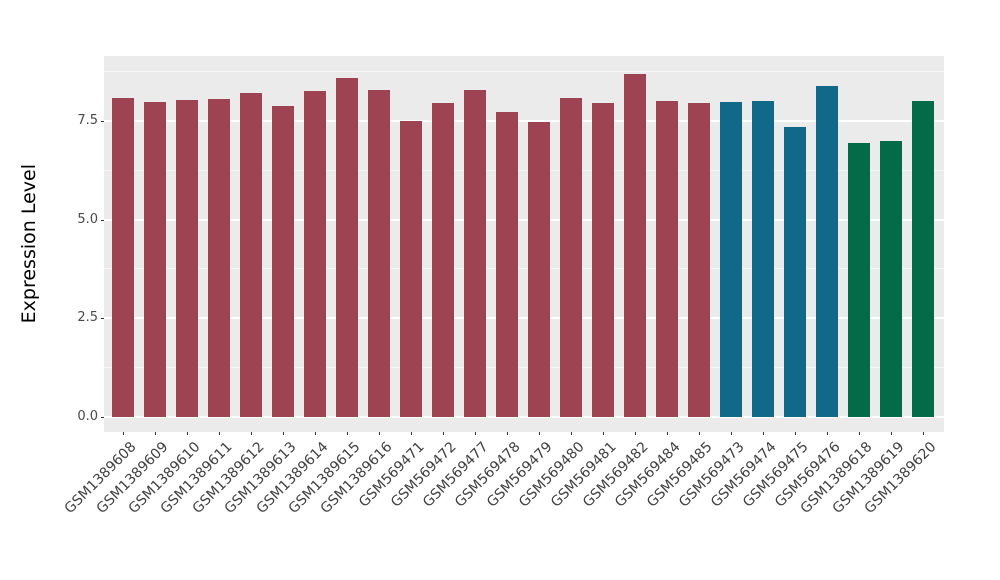 Image resolution: width=1000 pixels, height=580 pixels. I want to click on y-tick-label: 7.5, so click(87, 121).